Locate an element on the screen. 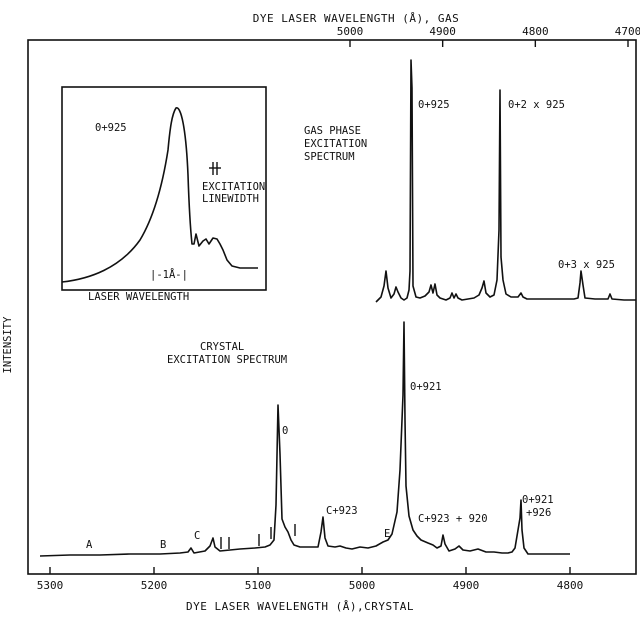  inset-frame is located at coordinates (164, 188).